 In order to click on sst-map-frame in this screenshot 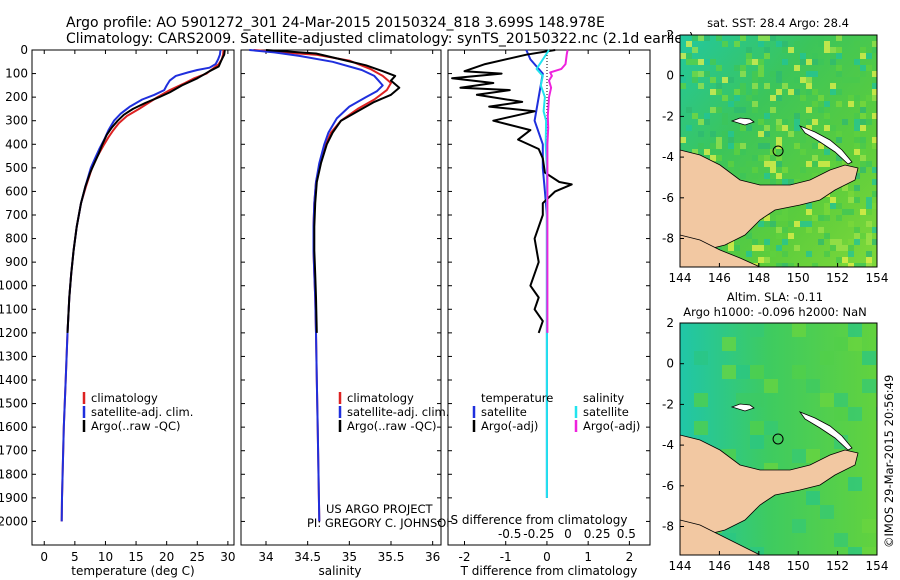, I will do `click(778, 151)`.